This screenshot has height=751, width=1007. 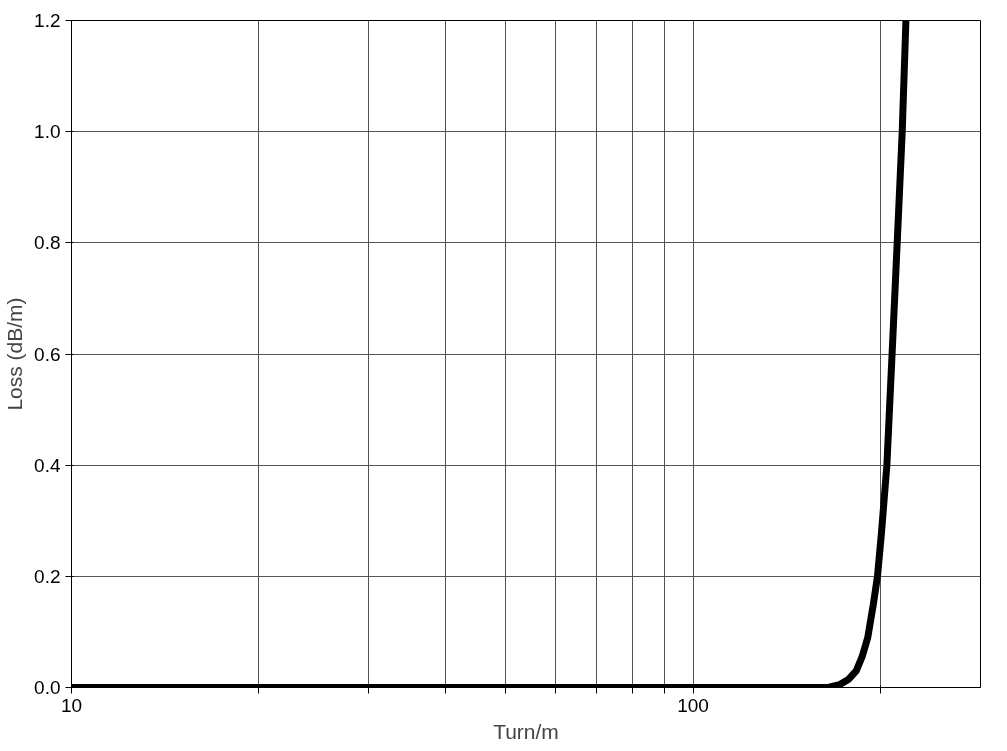 What do you see at coordinates (47, 354) in the screenshot?
I see `y-tick-label: 0.6` at bounding box center [47, 354].